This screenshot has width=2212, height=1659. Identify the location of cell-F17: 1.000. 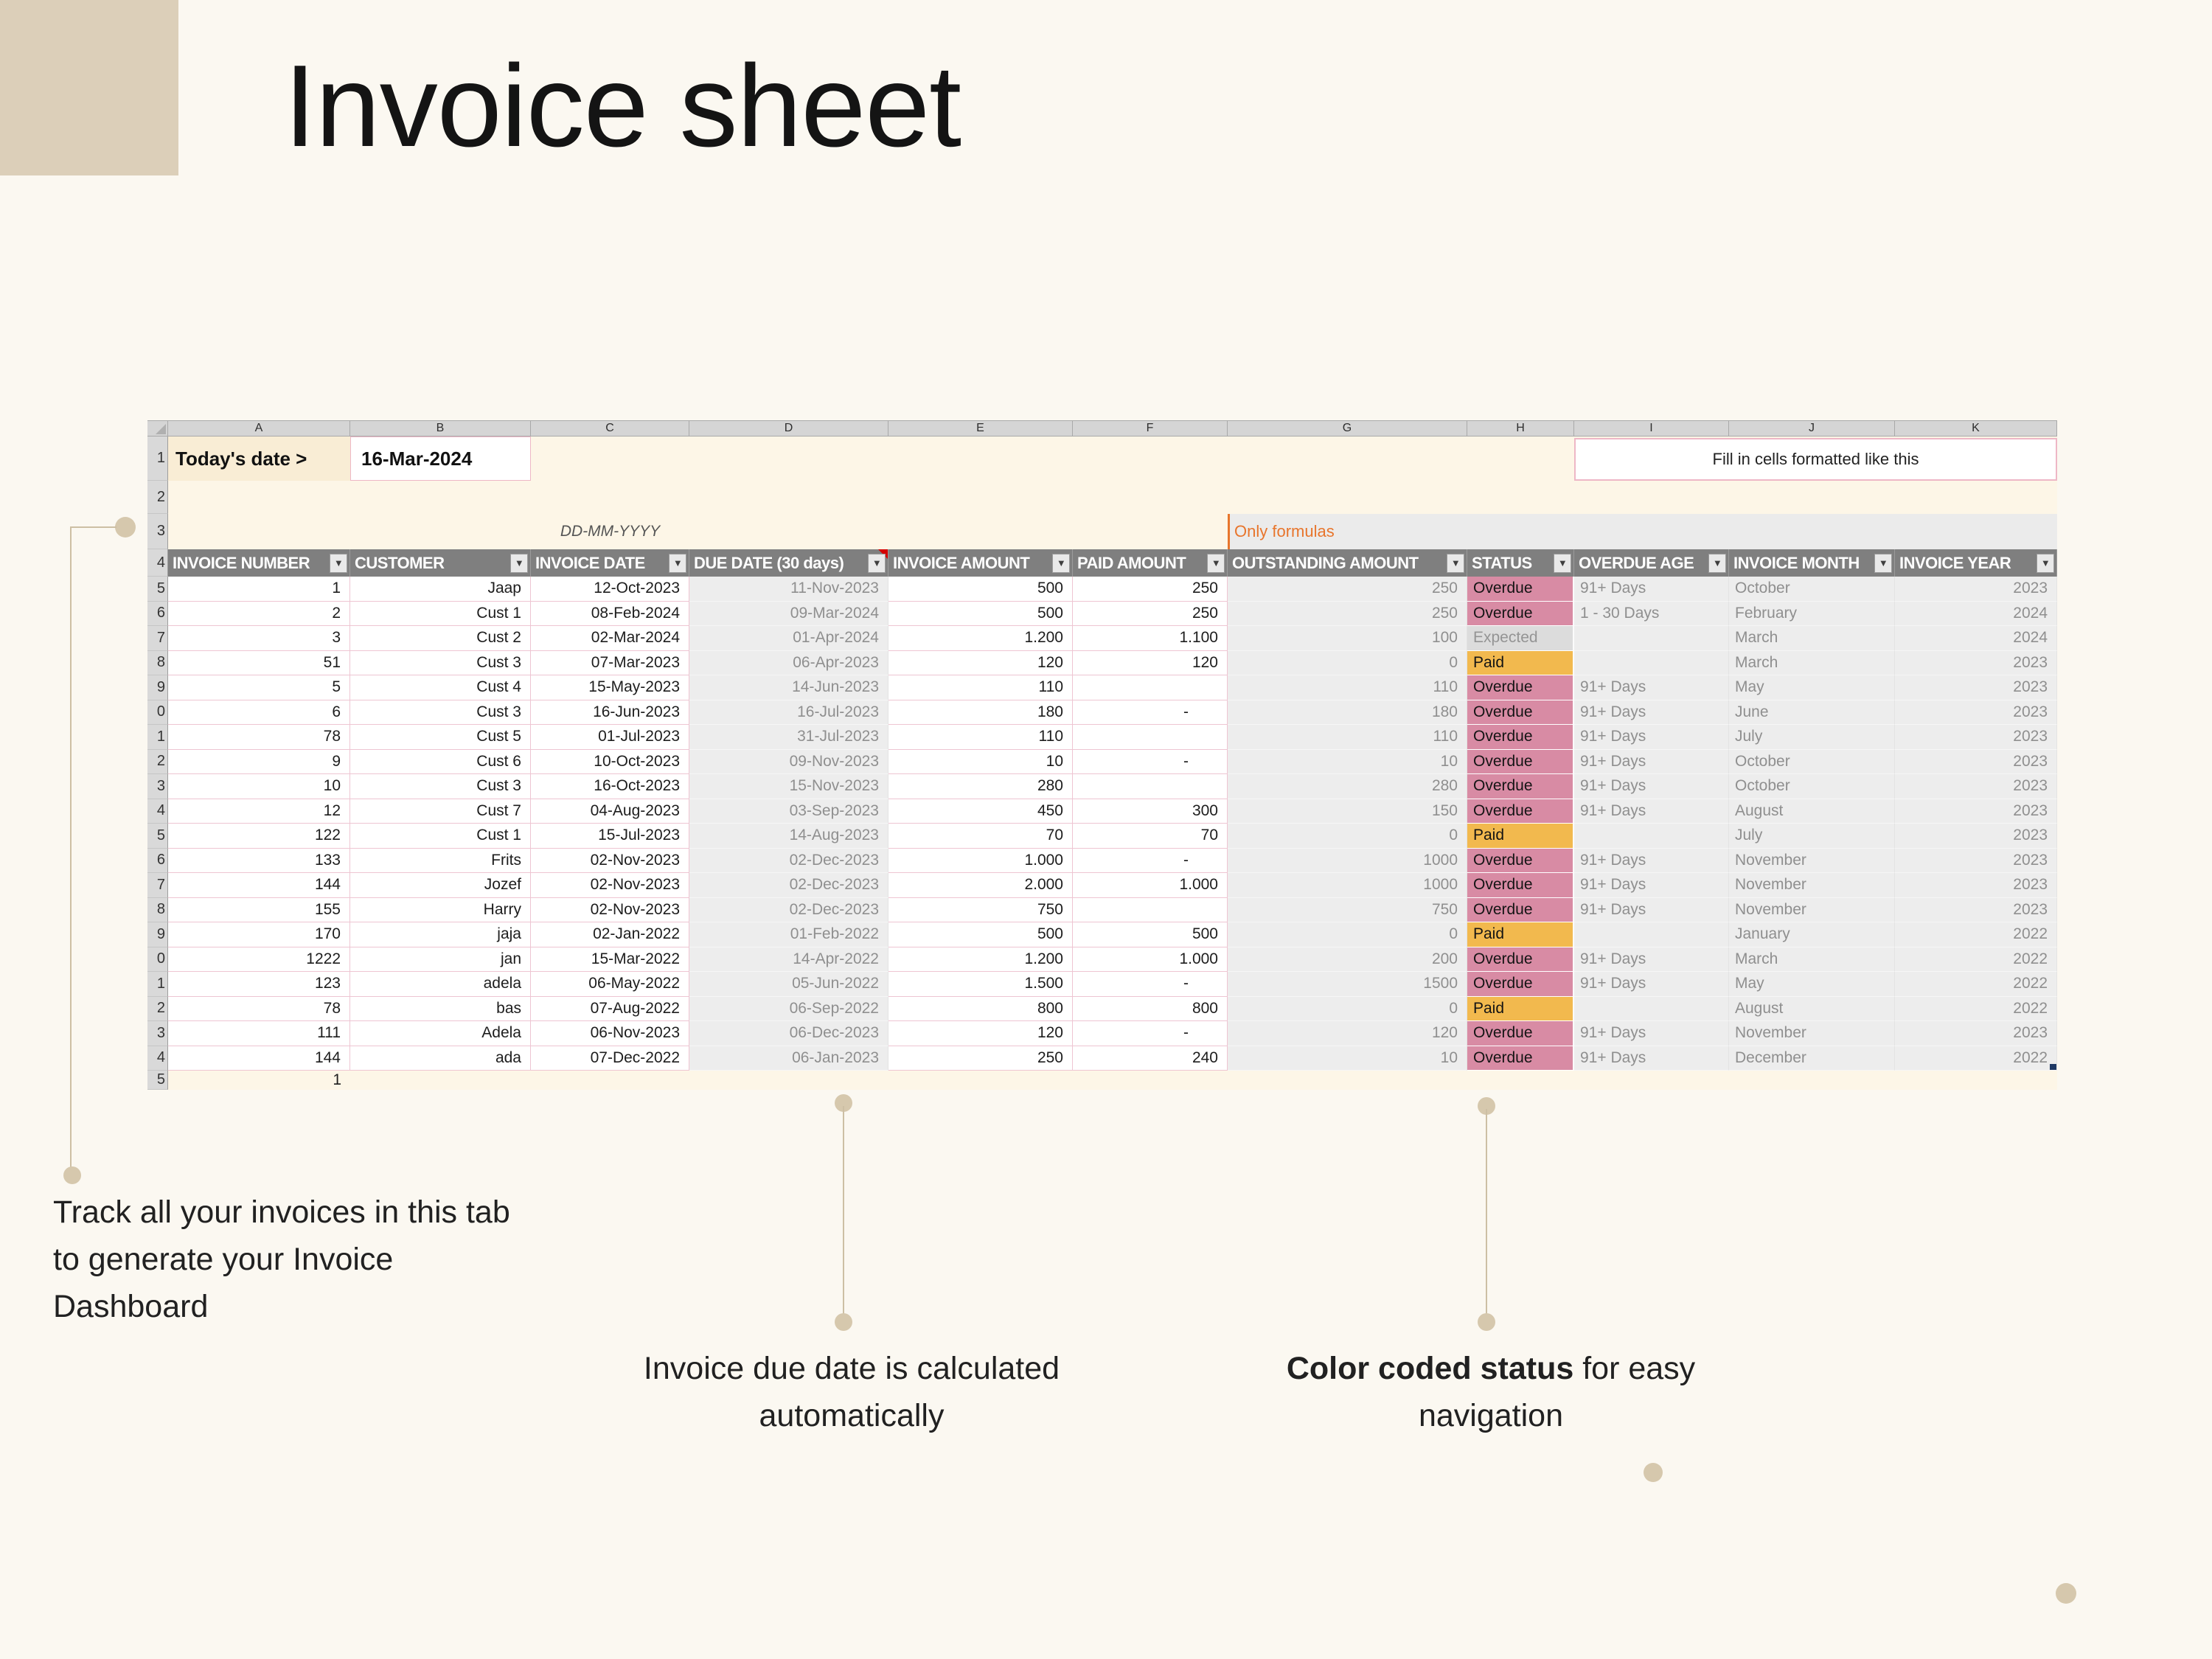
(1150, 885).